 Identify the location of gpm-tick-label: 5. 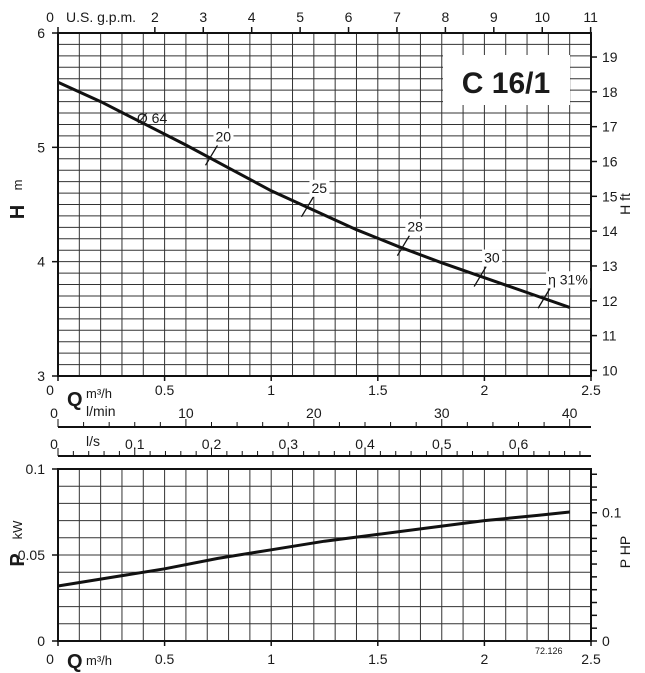
(300, 17).